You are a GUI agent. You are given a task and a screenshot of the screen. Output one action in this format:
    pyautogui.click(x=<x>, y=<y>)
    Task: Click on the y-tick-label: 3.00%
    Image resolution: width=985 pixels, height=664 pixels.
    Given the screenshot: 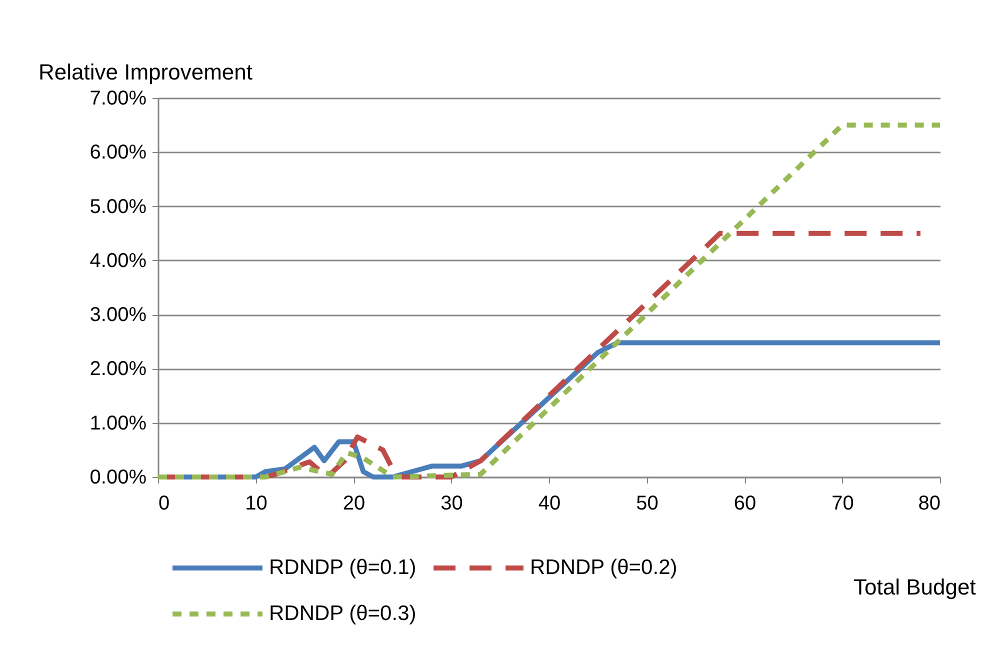 What is the action you would take?
    pyautogui.click(x=118, y=315)
    